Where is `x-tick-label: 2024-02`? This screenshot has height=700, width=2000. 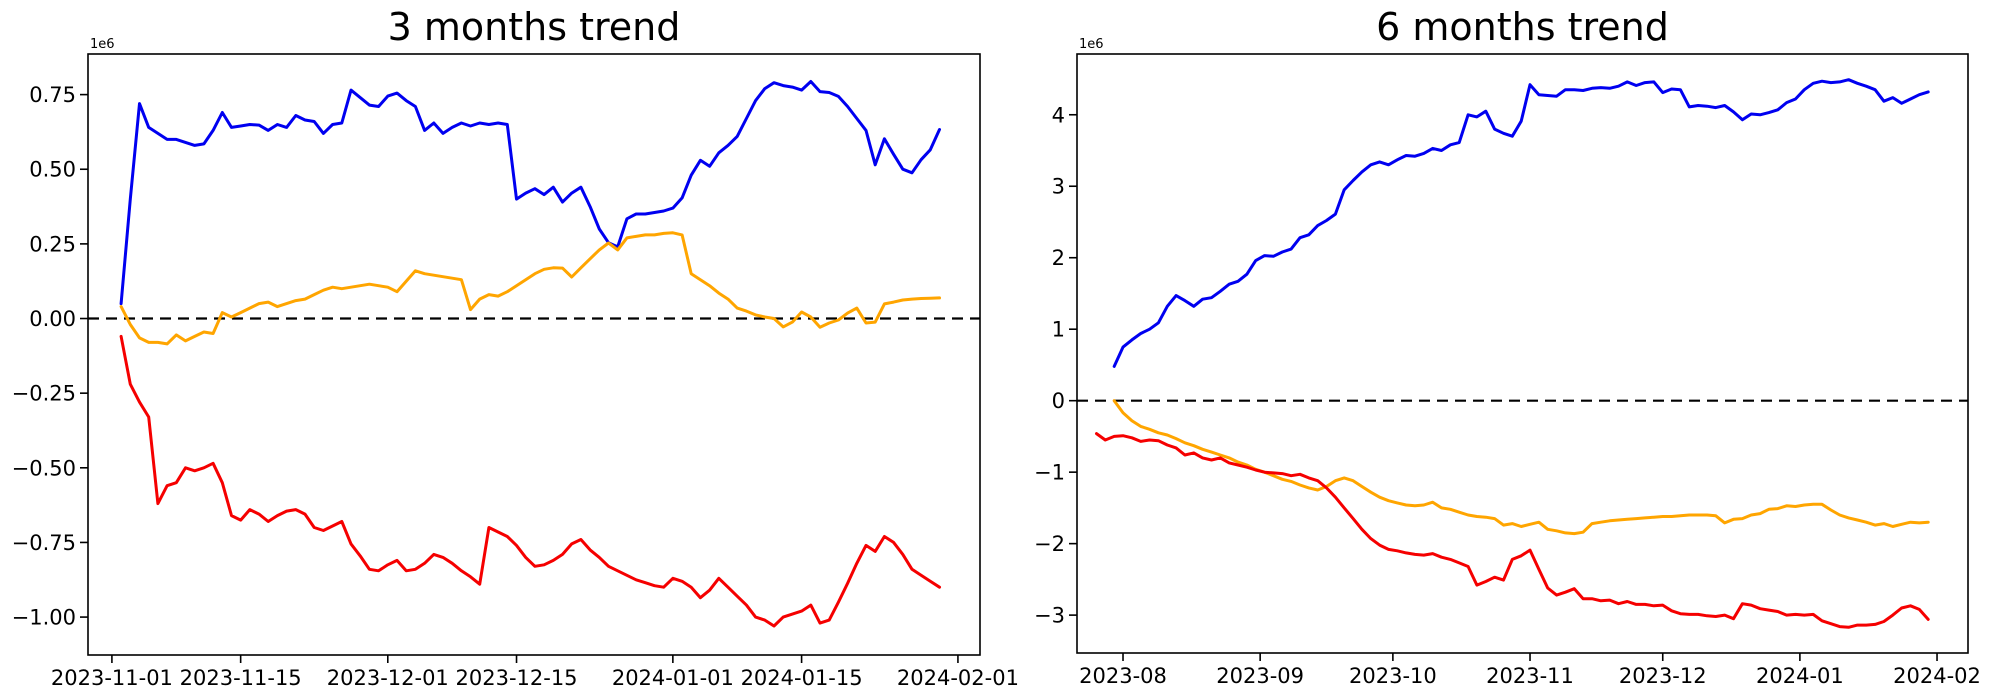 x-tick-label: 2024-02 is located at coordinates (1937, 676).